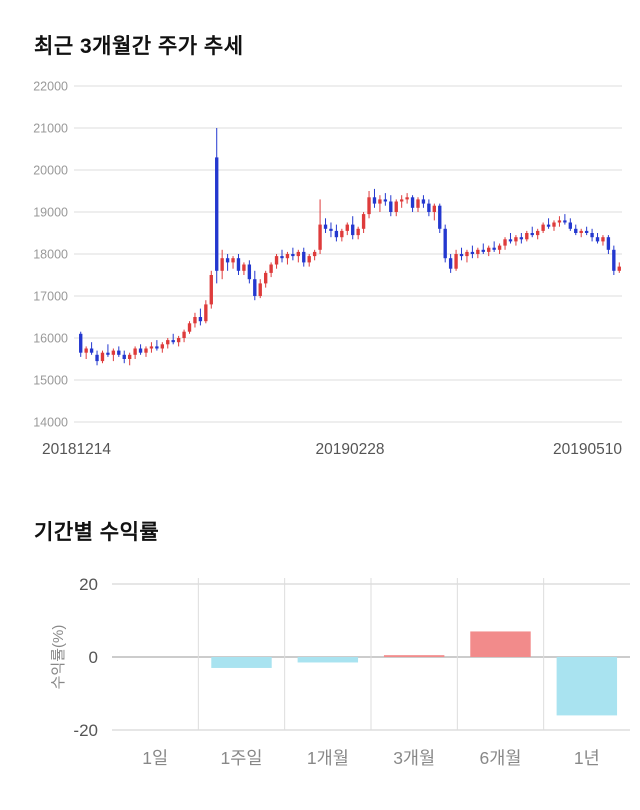 The width and height of the screenshot is (640, 810). I want to click on svg-text: 3개월, so click(414, 758).